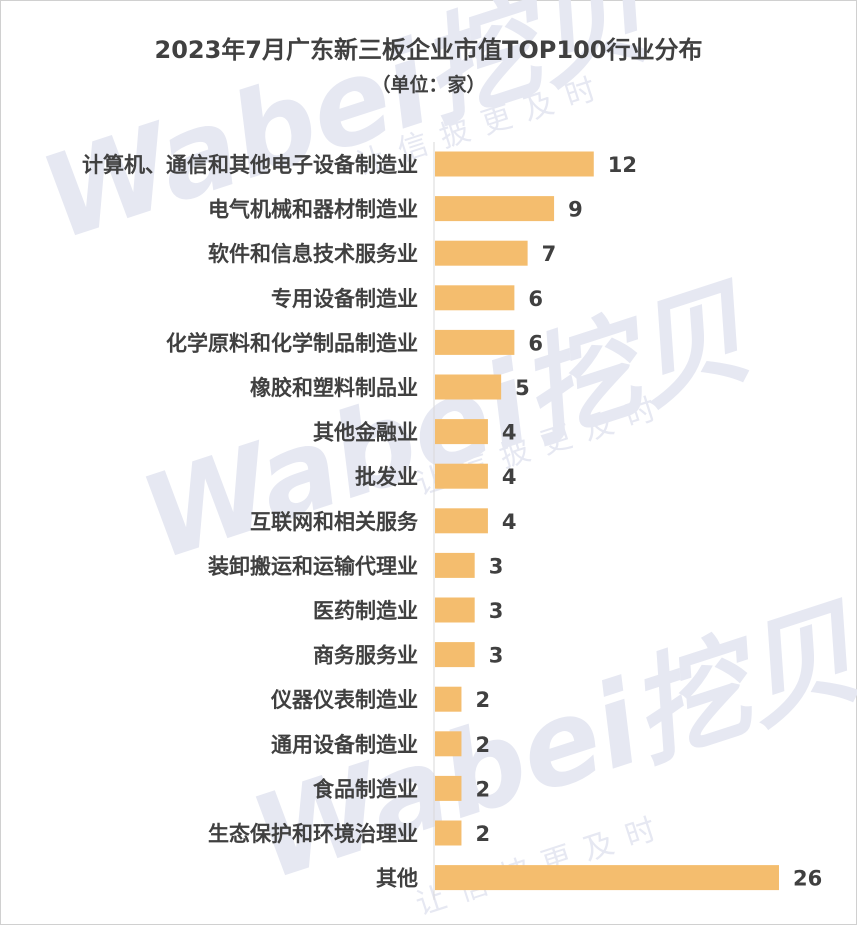  Describe the element at coordinates (807, 879) in the screenshot. I see `value-label: 26` at that location.